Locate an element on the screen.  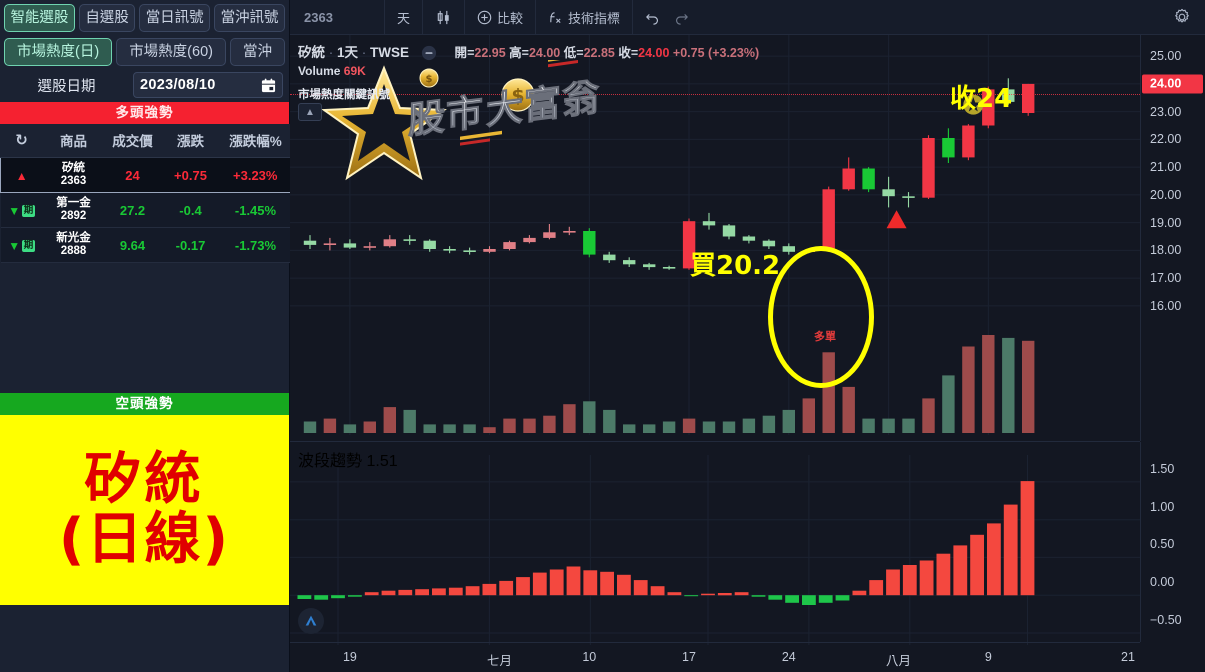
indicators-button: 技術指標 is located at coordinates (585, 17).